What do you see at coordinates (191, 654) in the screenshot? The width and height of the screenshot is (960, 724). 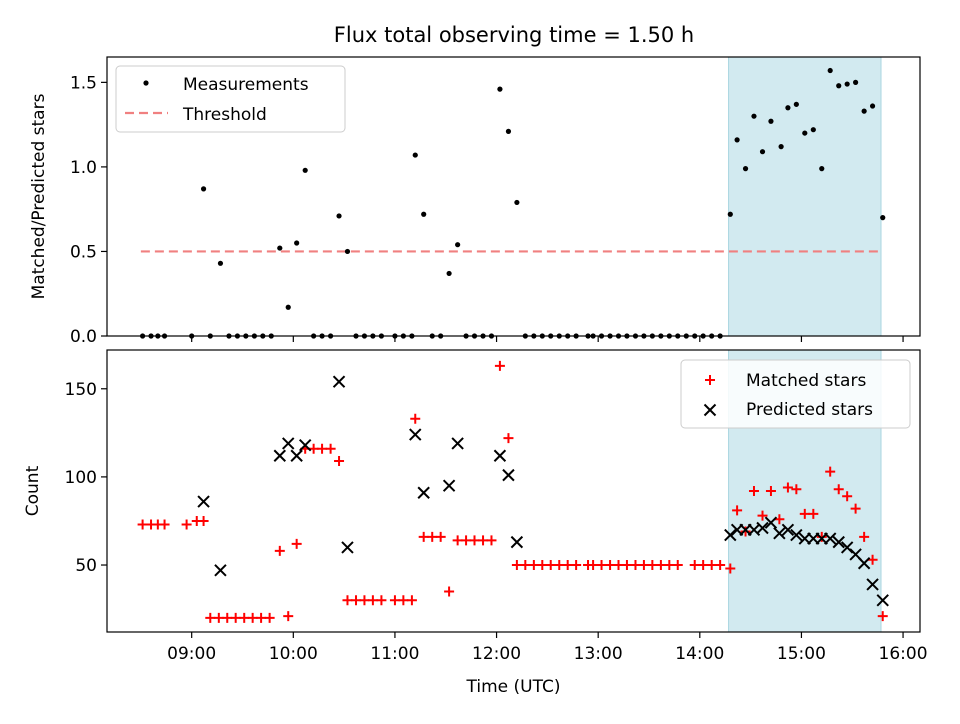 I see `x-tick-label: 09:00` at bounding box center [191, 654].